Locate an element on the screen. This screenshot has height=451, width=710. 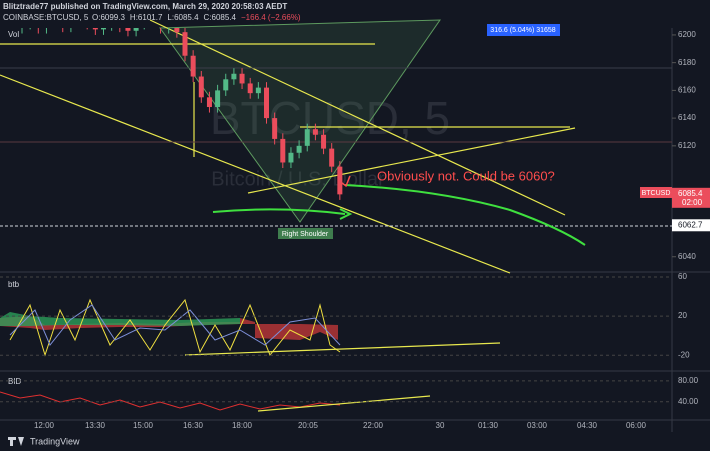
time-label: 18:00 is located at coordinates (242, 425).